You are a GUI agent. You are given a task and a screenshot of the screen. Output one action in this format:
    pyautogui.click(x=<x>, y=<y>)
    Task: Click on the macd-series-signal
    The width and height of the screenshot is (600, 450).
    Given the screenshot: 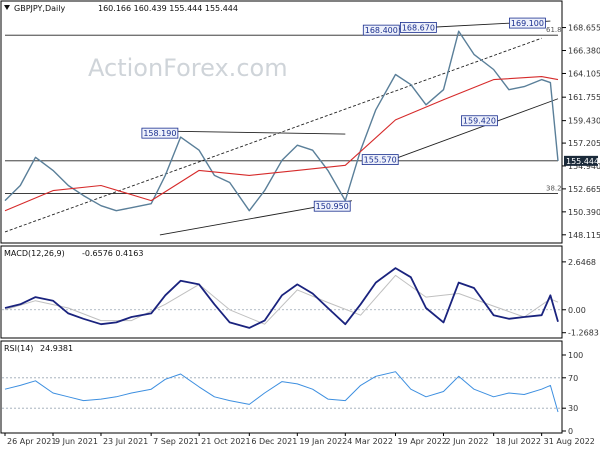 What is the action you would take?
    pyautogui.click(x=281, y=299)
    